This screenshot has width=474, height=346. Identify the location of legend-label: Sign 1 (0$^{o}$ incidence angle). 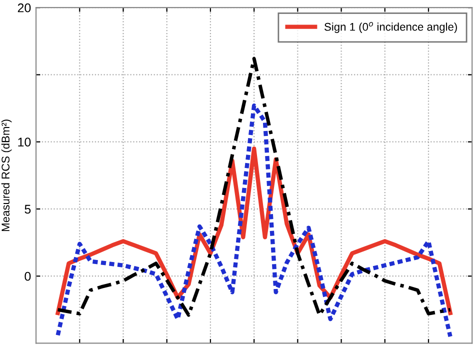
(390, 27).